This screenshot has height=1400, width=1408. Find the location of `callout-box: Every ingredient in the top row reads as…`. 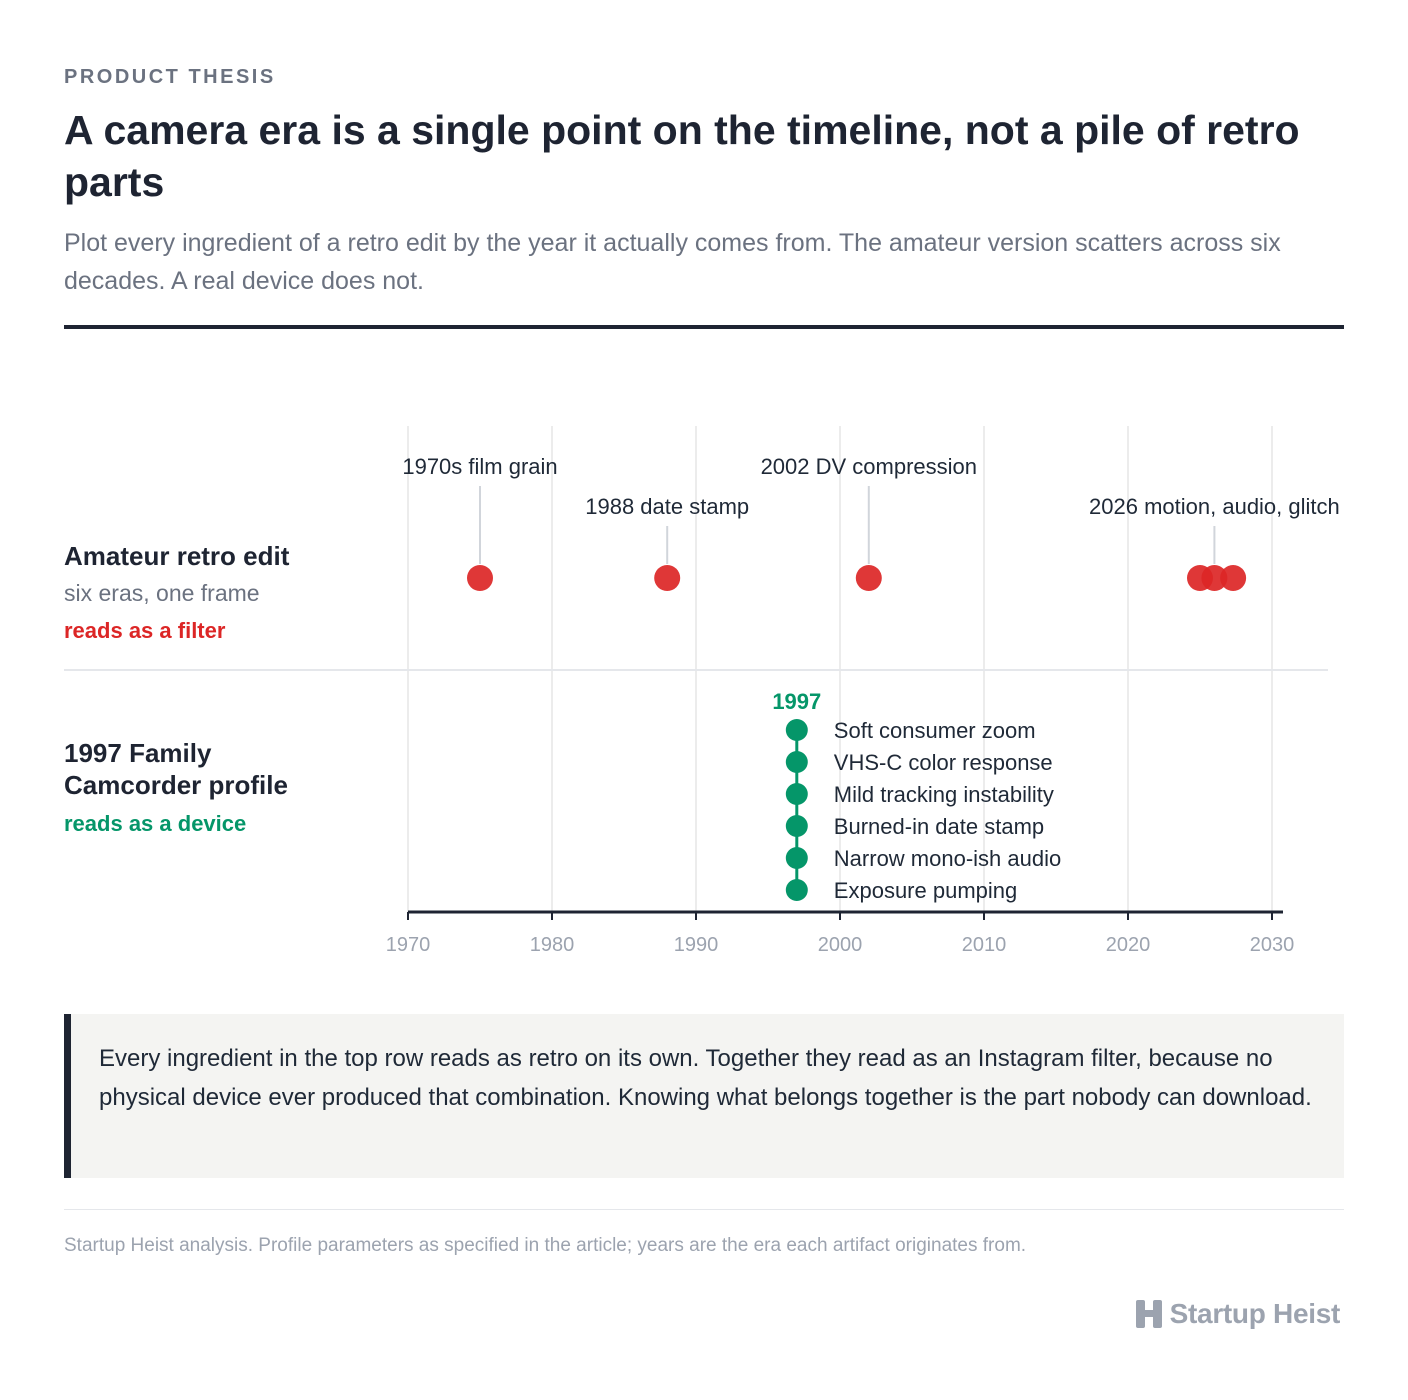

callout-box: Every ingredient in the top row reads as… is located at coordinates (704, 1096).